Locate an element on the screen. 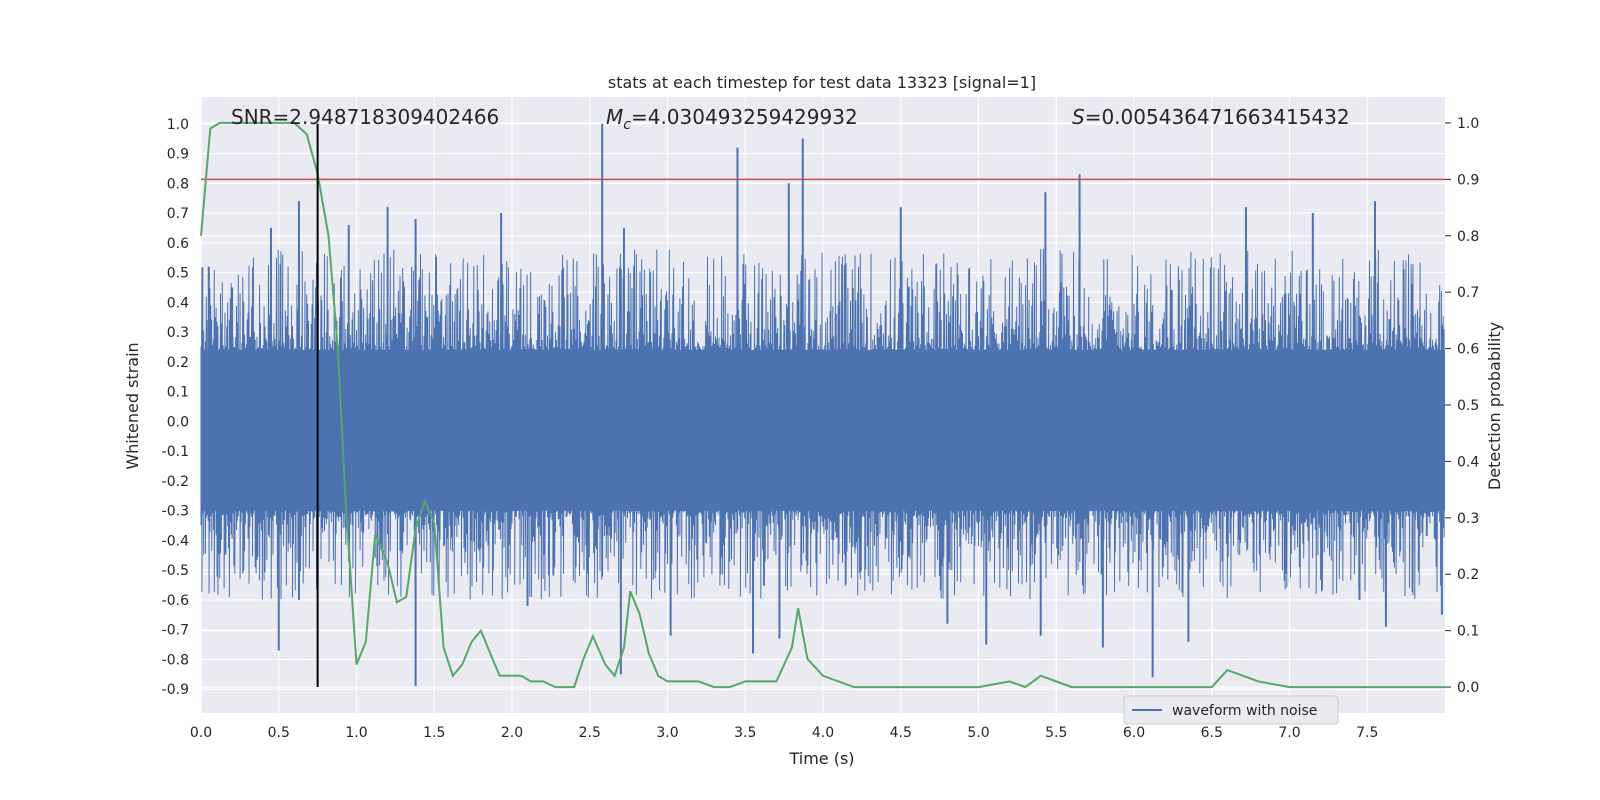  x-tick-label: 1.0 is located at coordinates (356, 733).